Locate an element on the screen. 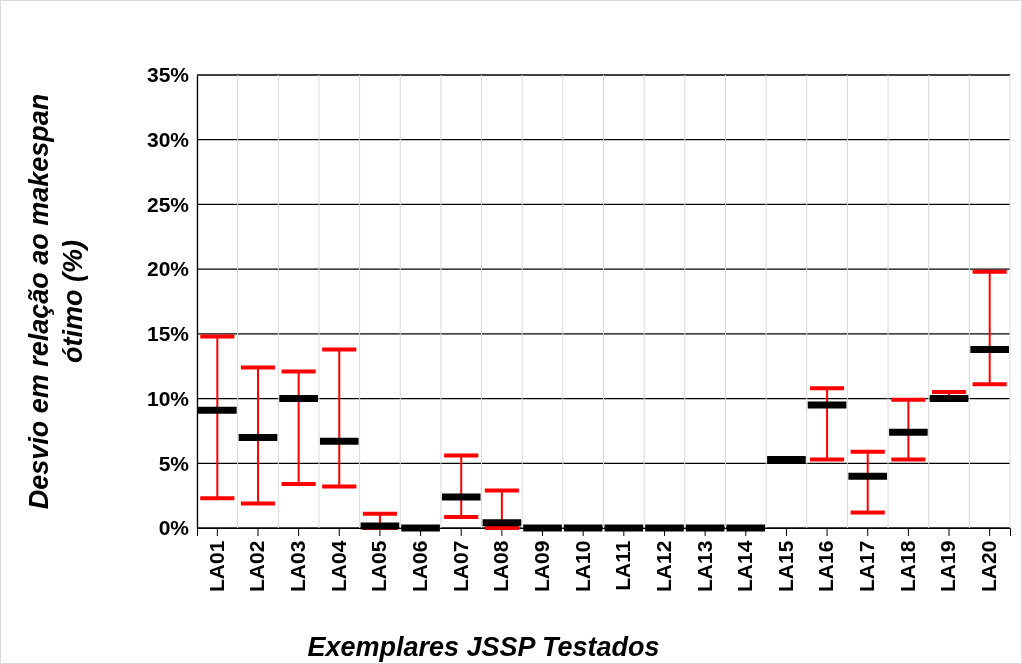 This screenshot has width=1022, height=664. x-tick-label: LA13 is located at coordinates (704, 566).